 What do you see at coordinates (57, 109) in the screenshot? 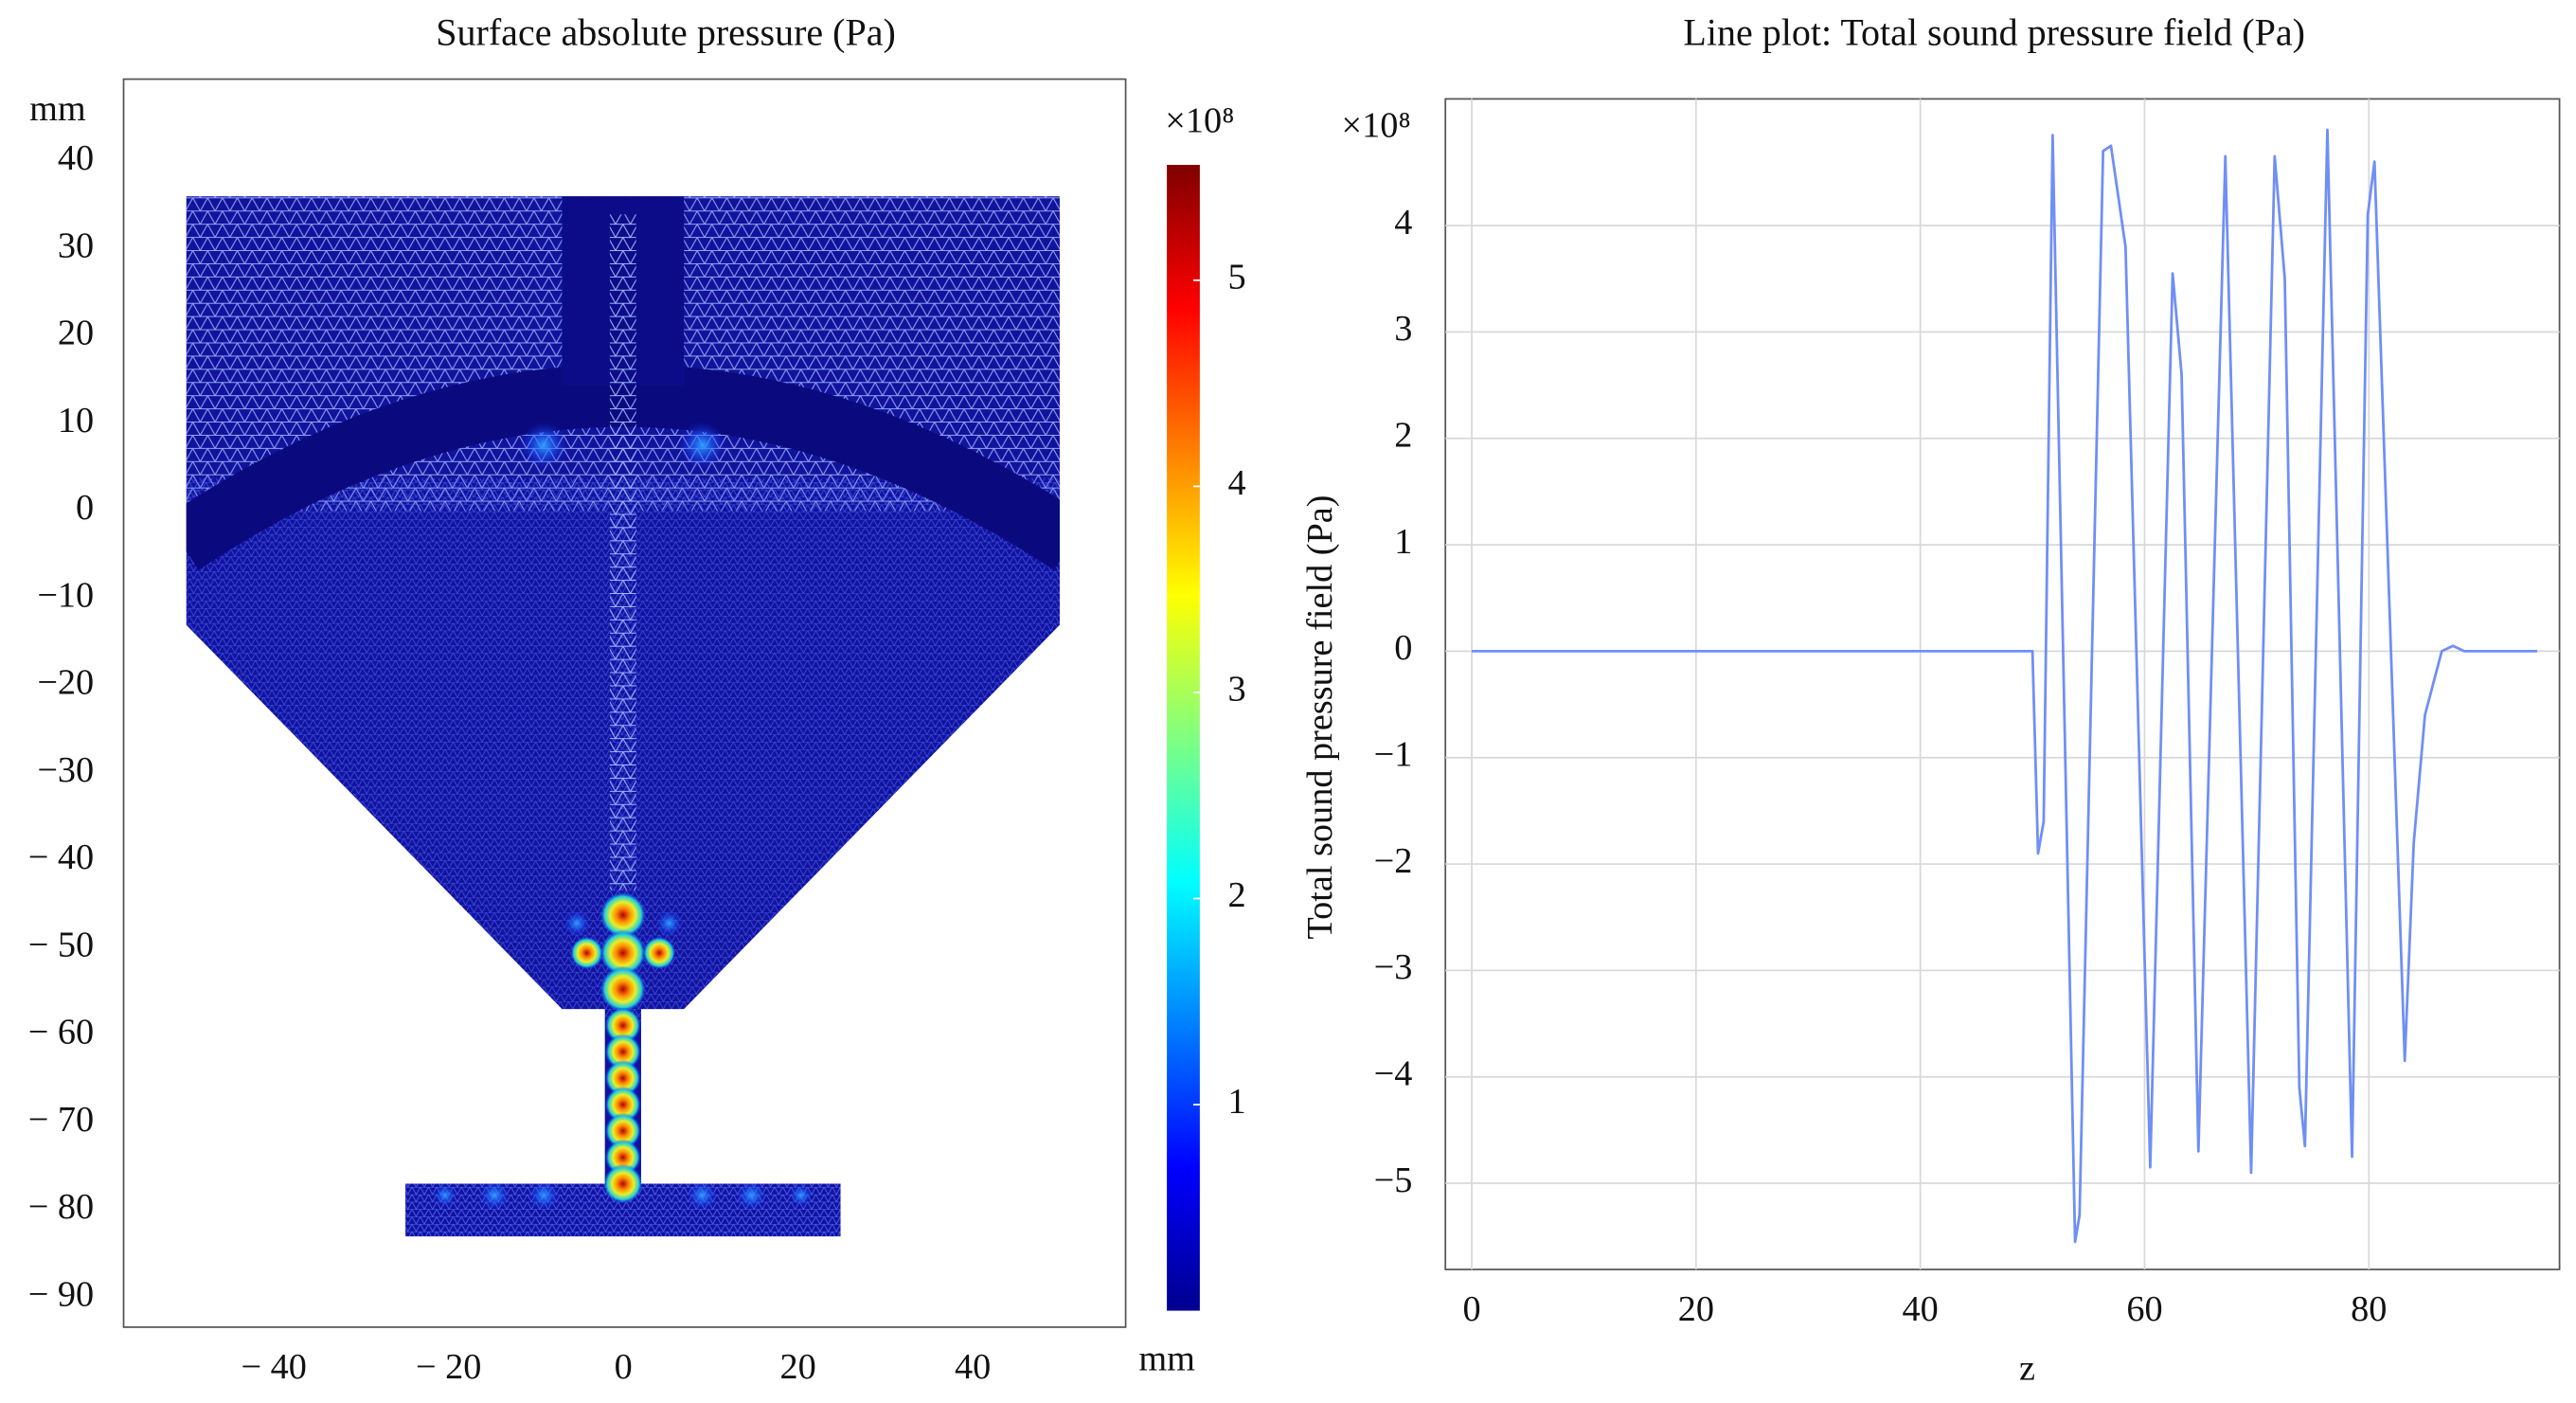
I see `y-unit: mm` at bounding box center [57, 109].